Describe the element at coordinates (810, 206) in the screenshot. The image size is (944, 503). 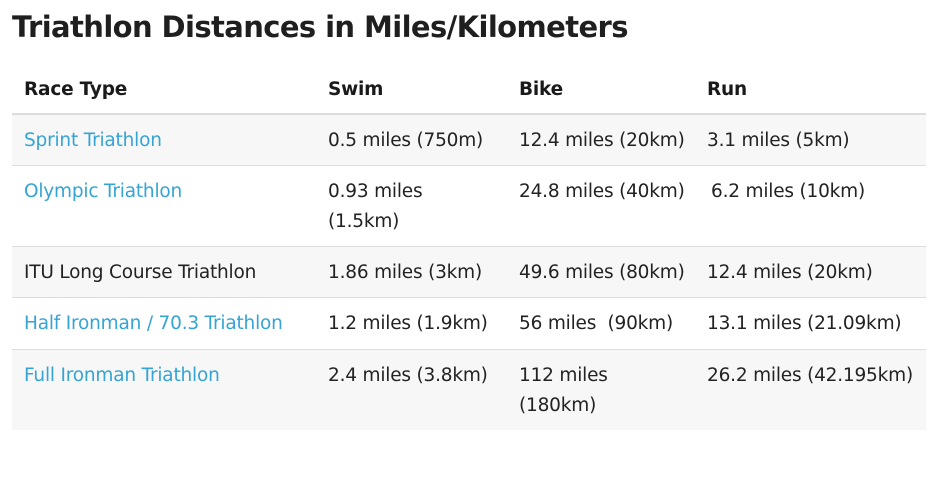
I see `run-cell: 6.2 miles (10km)` at that location.